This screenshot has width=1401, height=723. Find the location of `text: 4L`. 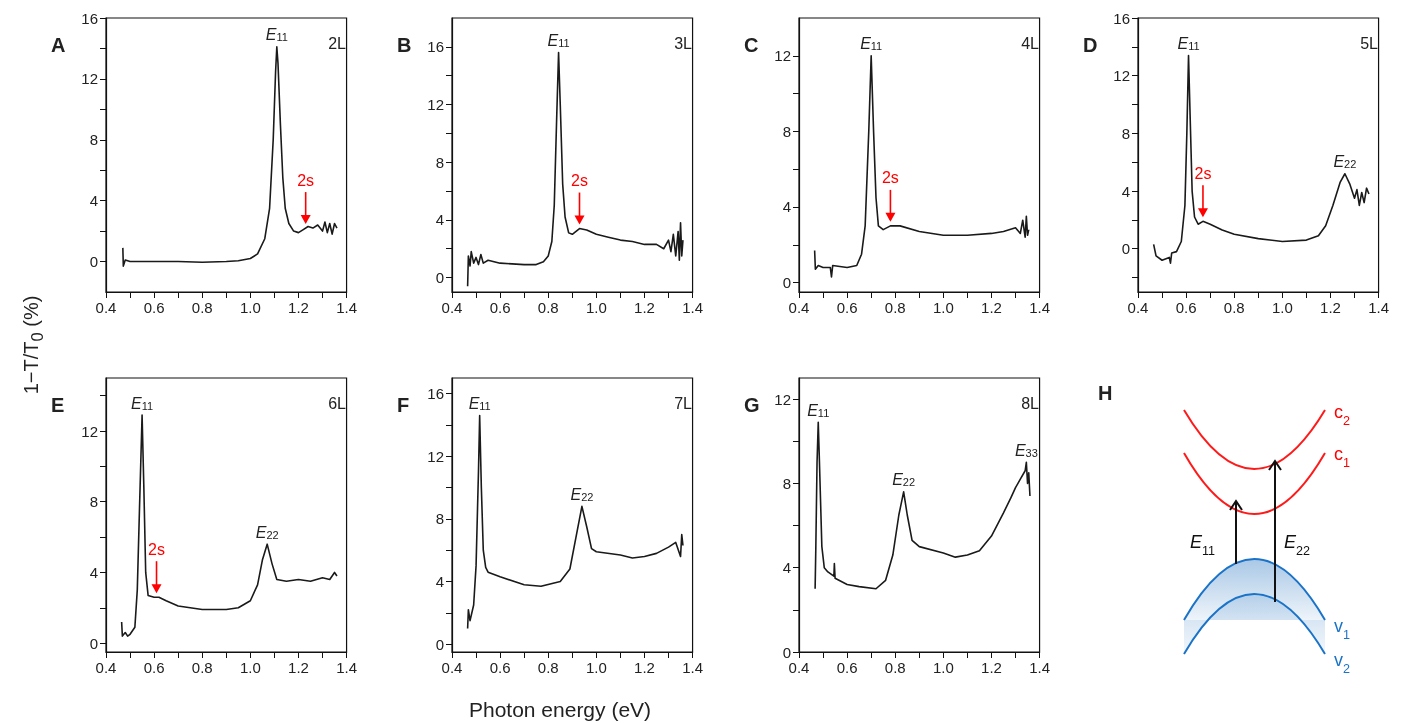

text: 4L is located at coordinates (1030, 43).